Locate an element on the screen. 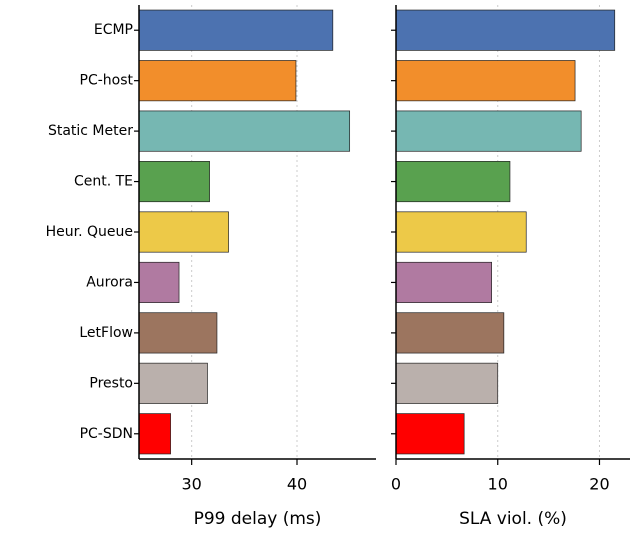  y-tick-label: Static Meter is located at coordinates (90, 131).